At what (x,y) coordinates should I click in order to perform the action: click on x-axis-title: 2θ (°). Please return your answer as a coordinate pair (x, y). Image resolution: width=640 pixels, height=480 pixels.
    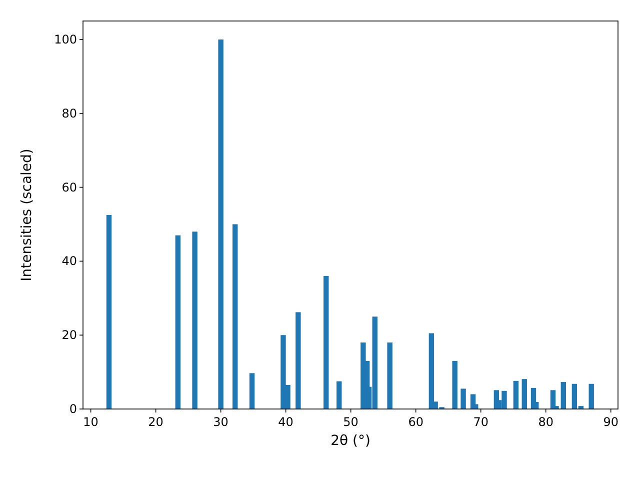
    Looking at the image, I should click on (350, 441).